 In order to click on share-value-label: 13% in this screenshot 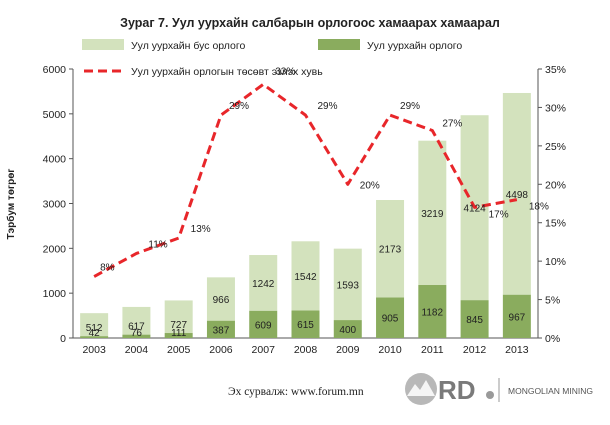, I will do `click(201, 229)`.